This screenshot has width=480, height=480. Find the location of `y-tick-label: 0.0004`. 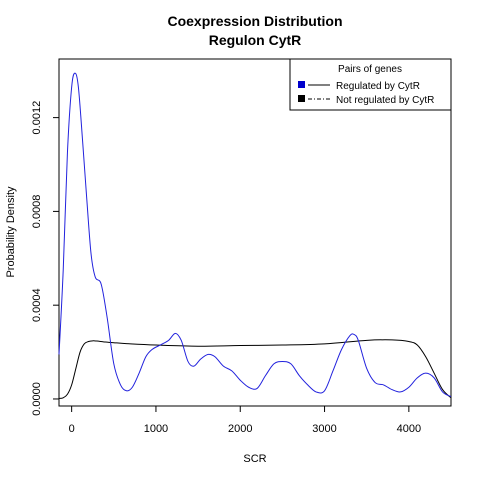

y-tick-label: 0.0004 is located at coordinates (37, 305).